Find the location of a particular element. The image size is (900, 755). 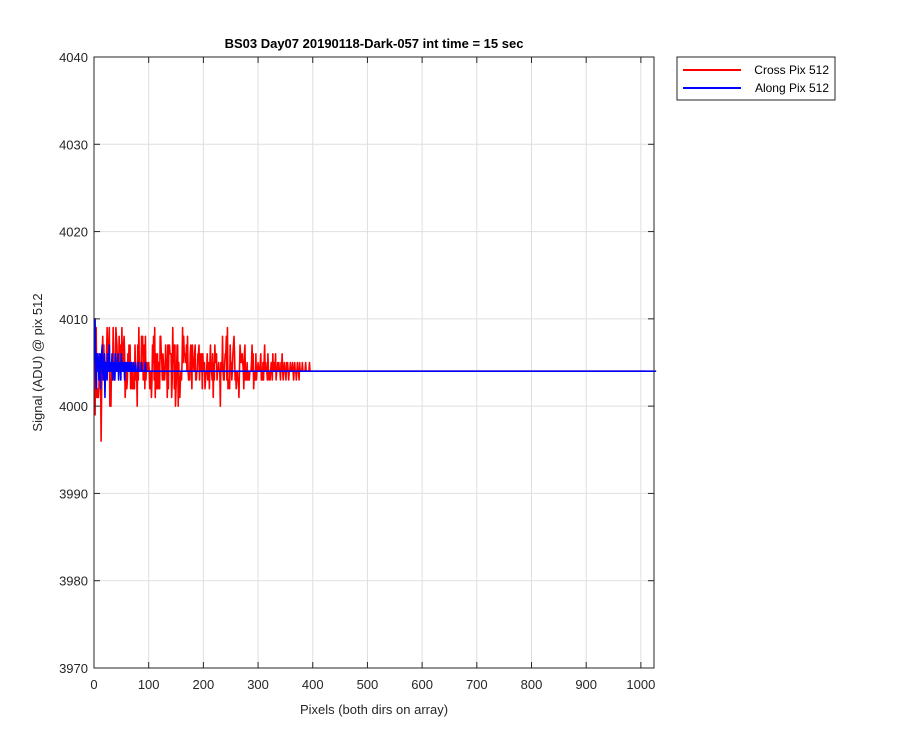

x-tick-label: 1000 is located at coordinates (640, 684).